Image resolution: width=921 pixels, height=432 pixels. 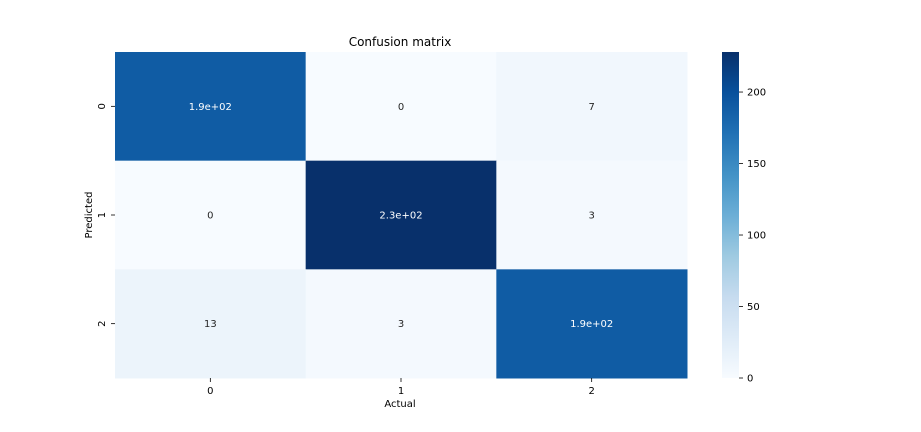 I want to click on colorbar-tick-label: 0, so click(x=750, y=379).